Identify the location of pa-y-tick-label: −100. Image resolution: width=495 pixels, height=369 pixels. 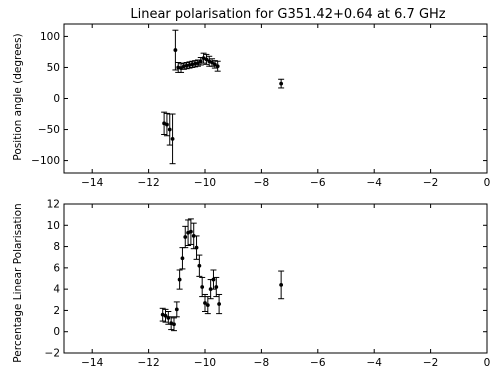
(45, 161).